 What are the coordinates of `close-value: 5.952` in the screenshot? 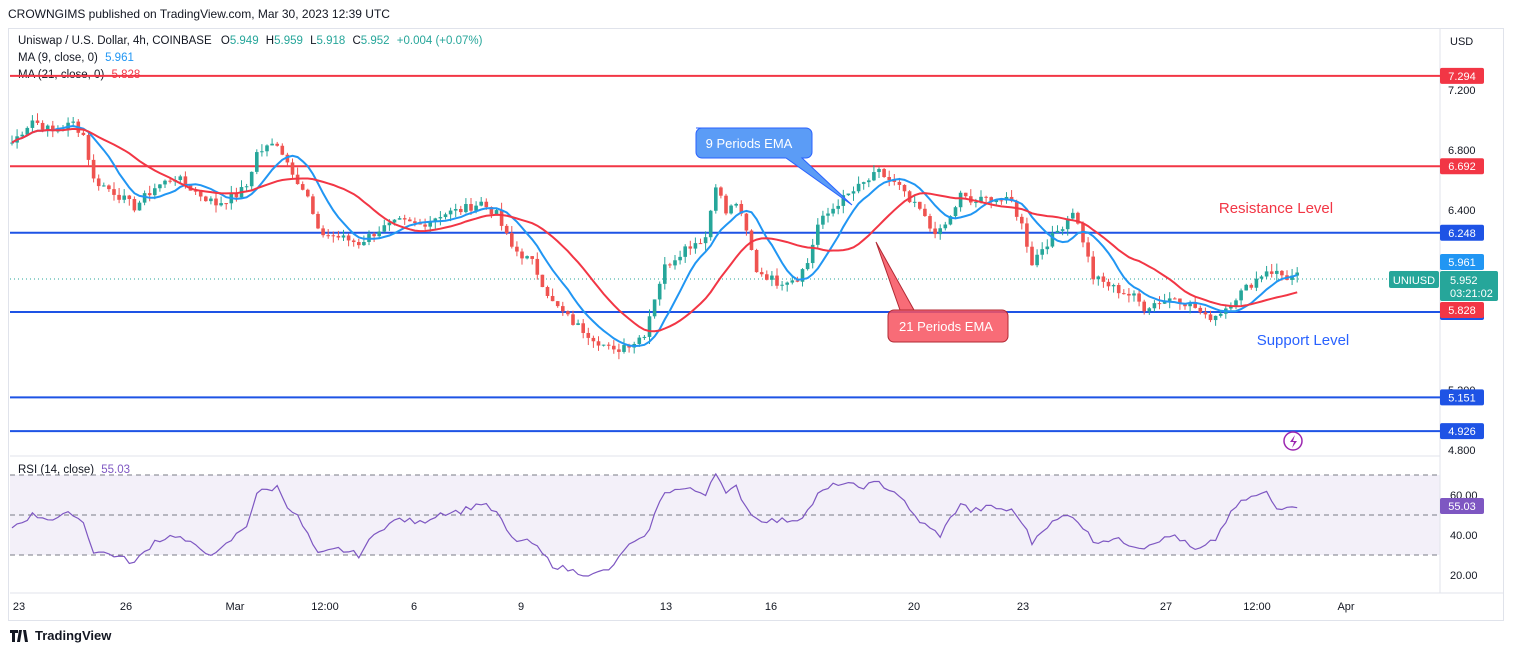 It's located at (375, 41).